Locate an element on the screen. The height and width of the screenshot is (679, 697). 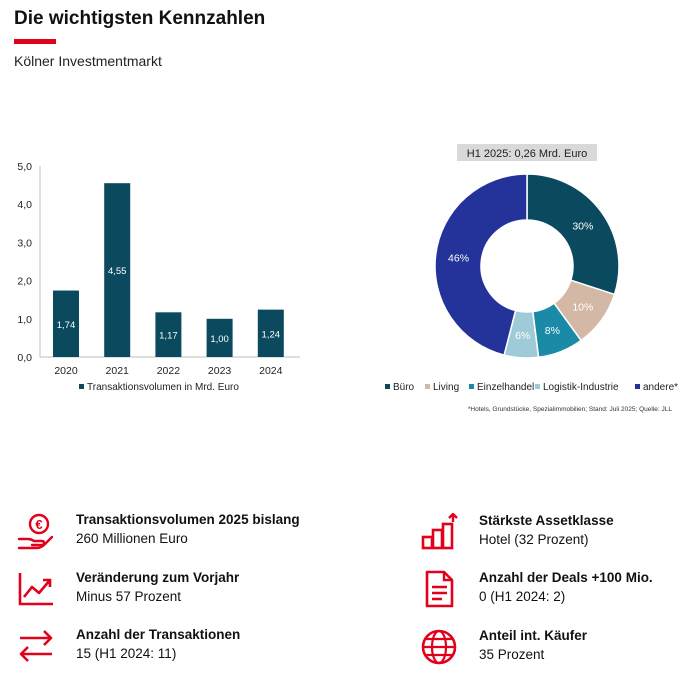
data-label: 1,24 is located at coordinates (271, 334).